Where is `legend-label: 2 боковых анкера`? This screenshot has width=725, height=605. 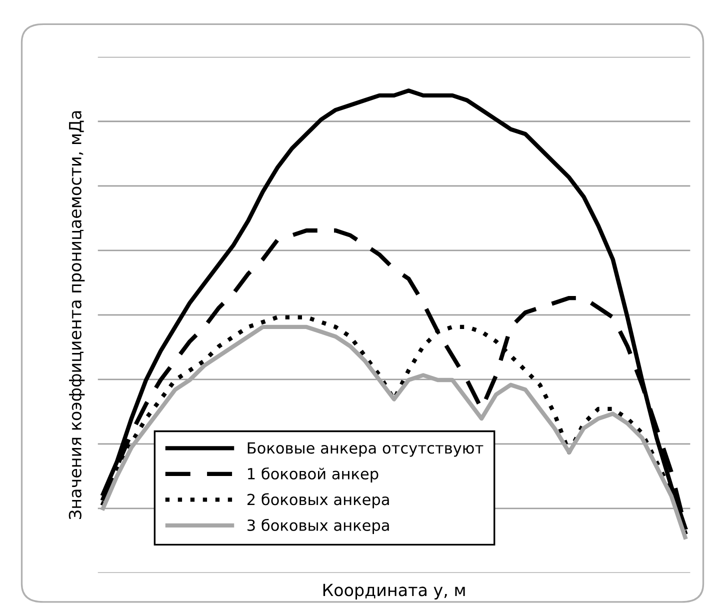
legend-label: 2 боковых анкера is located at coordinates (318, 500).